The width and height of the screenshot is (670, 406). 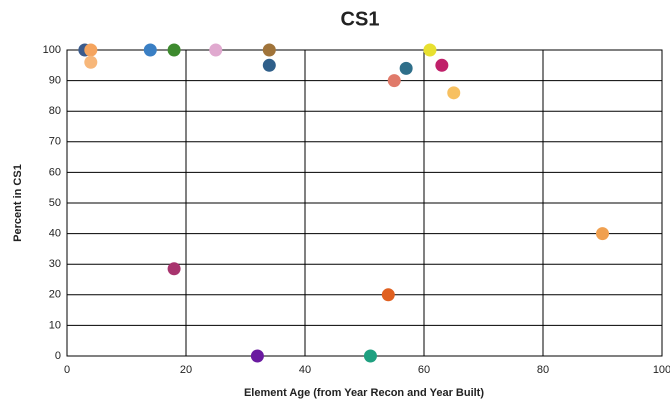 I want to click on y-tick-label: 70, so click(x=55, y=142).